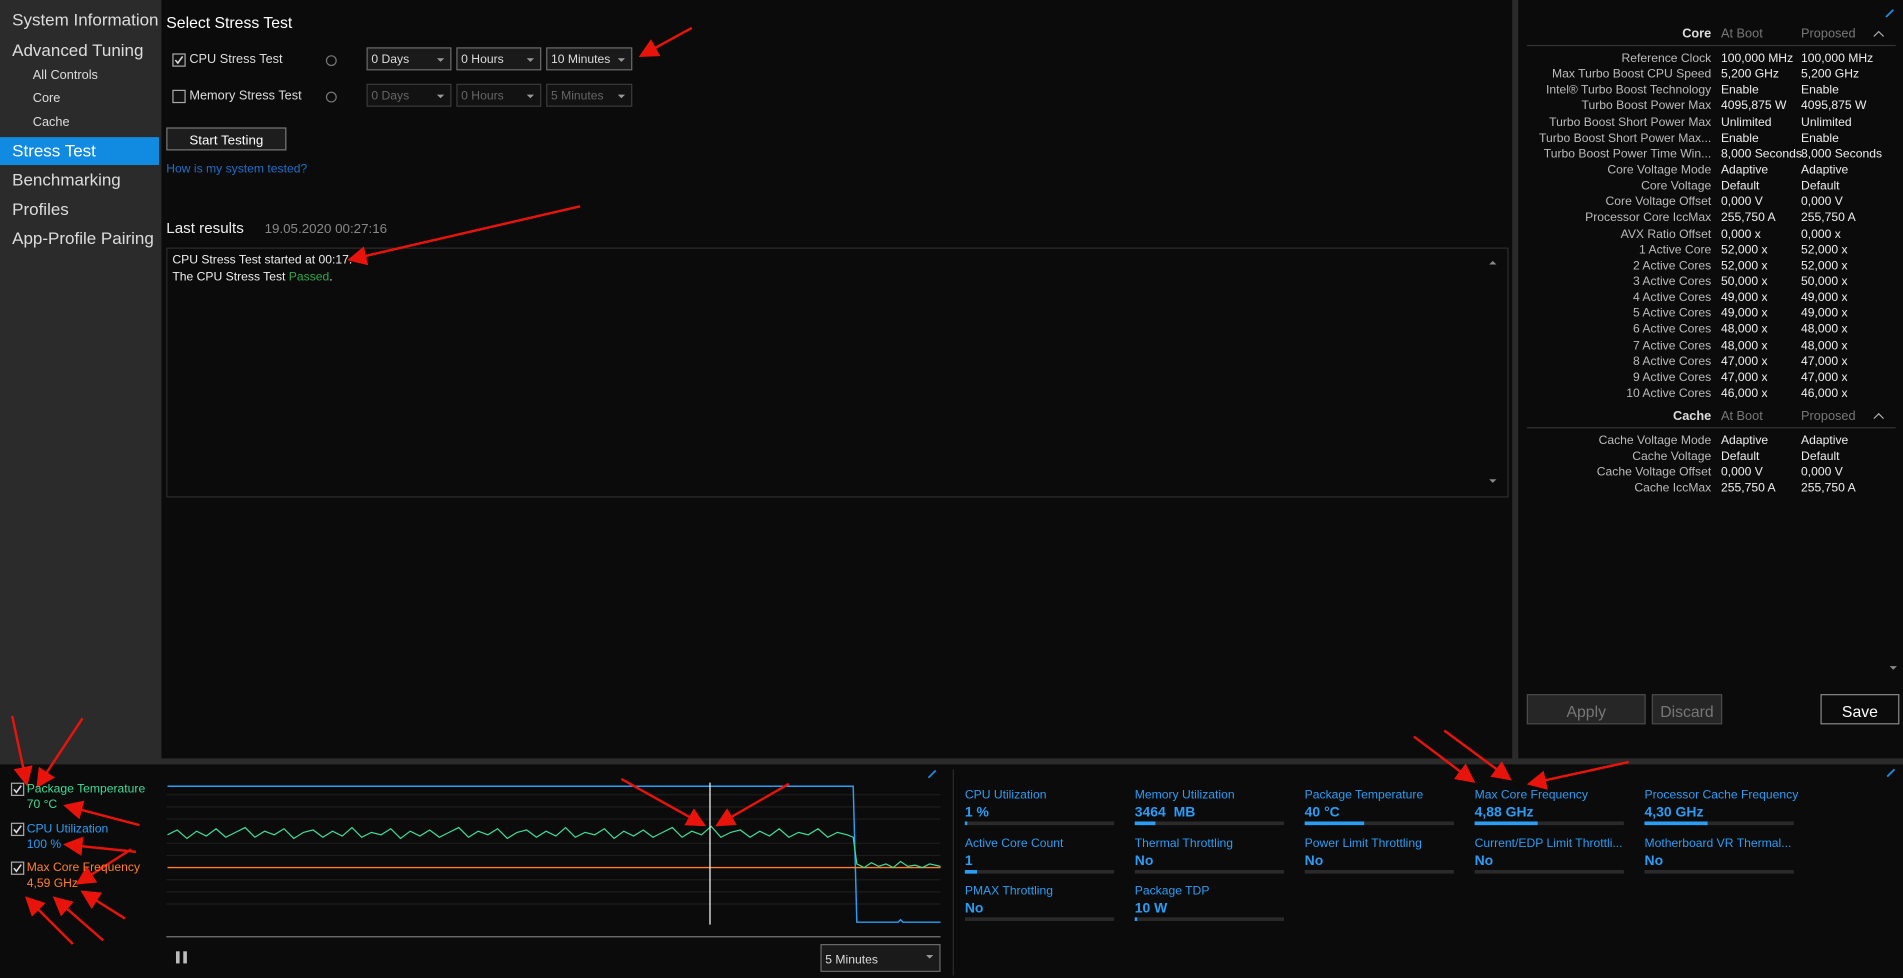 The width and height of the screenshot is (1903, 978). What do you see at coordinates (83, 238) in the screenshot?
I see `nav-item: App-Profile Pairing` at bounding box center [83, 238].